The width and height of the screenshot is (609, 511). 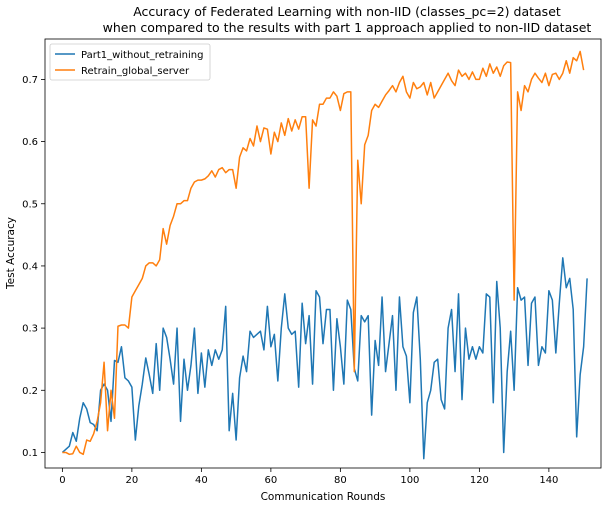 I want to click on y-tick-label: 0.2, so click(x=30, y=391).